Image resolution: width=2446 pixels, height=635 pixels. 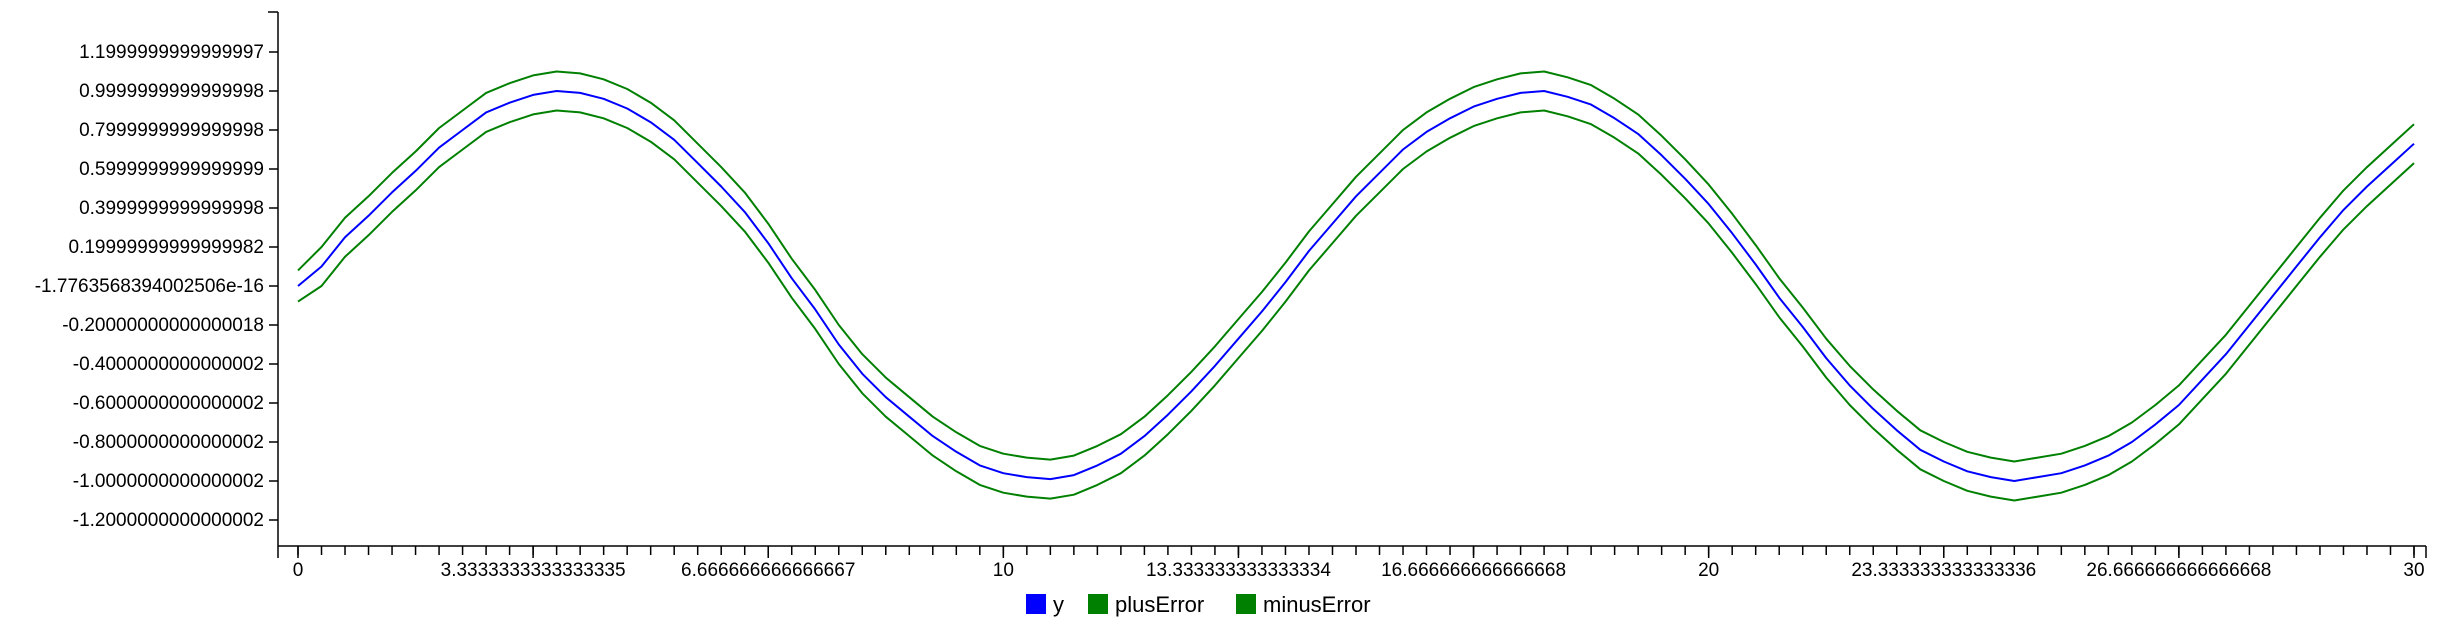 What do you see at coordinates (1246, 604) in the screenshot?
I see `legend-swatch-minusError` at bounding box center [1246, 604].